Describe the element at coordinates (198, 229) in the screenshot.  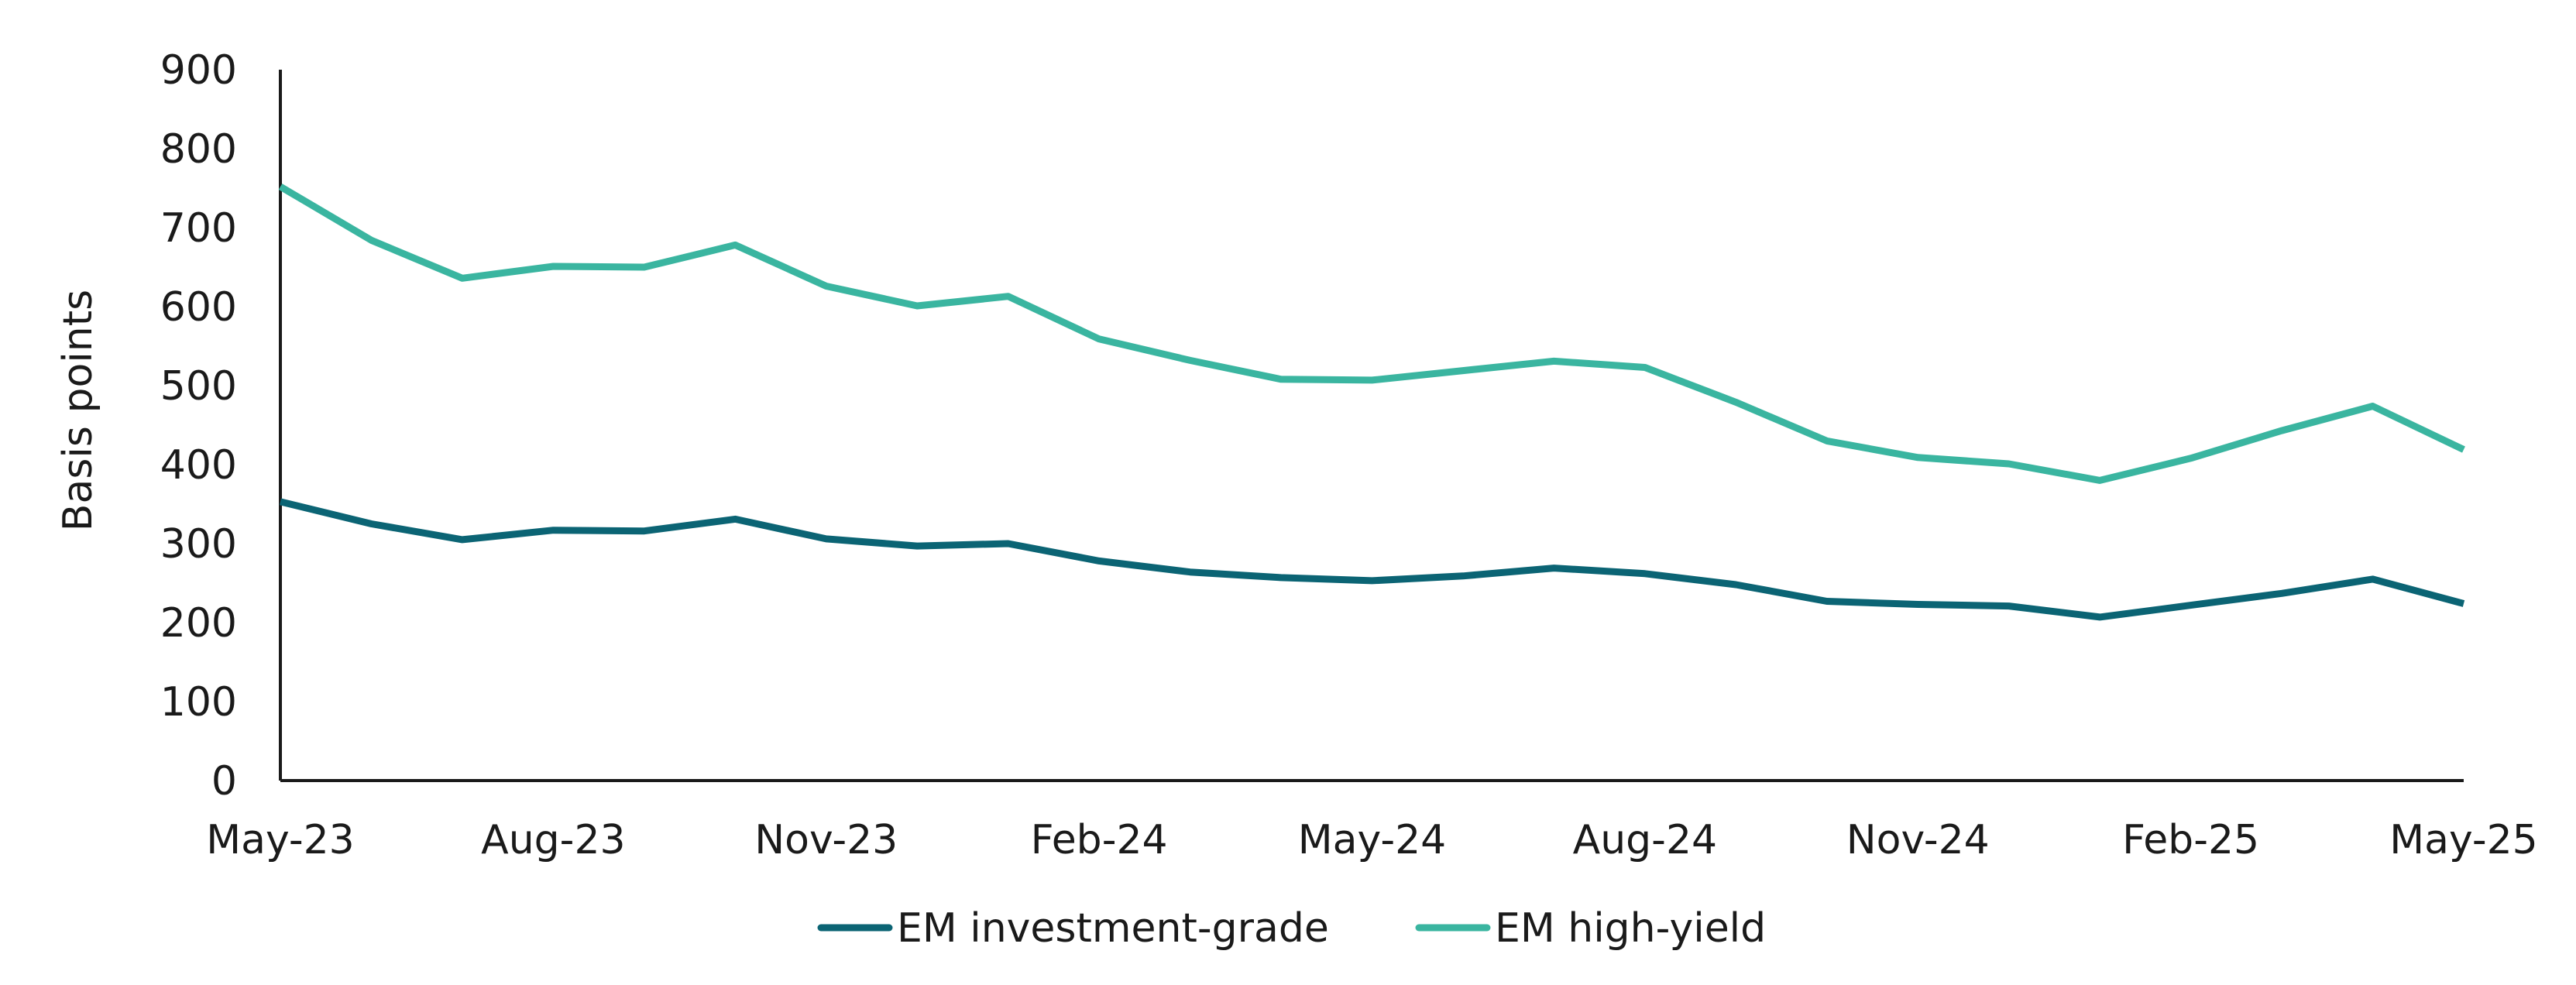
I see `y-tick-label: 700` at that location.